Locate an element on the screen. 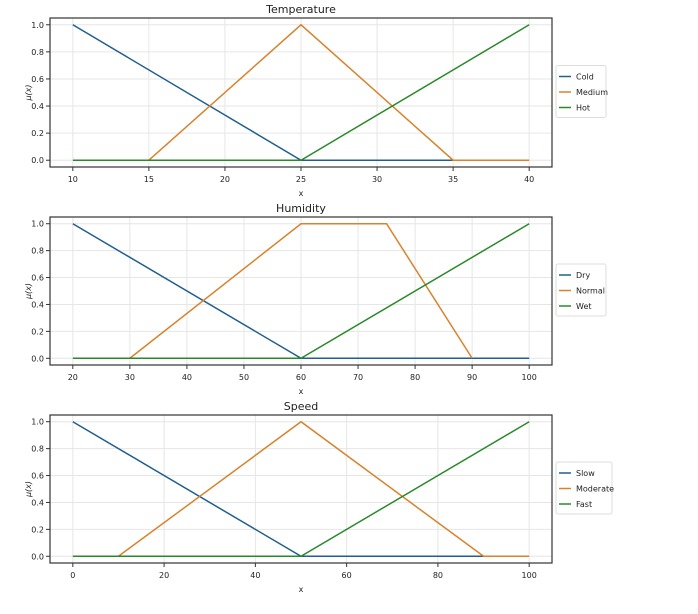  x-tick-label: 50 is located at coordinates (244, 377).